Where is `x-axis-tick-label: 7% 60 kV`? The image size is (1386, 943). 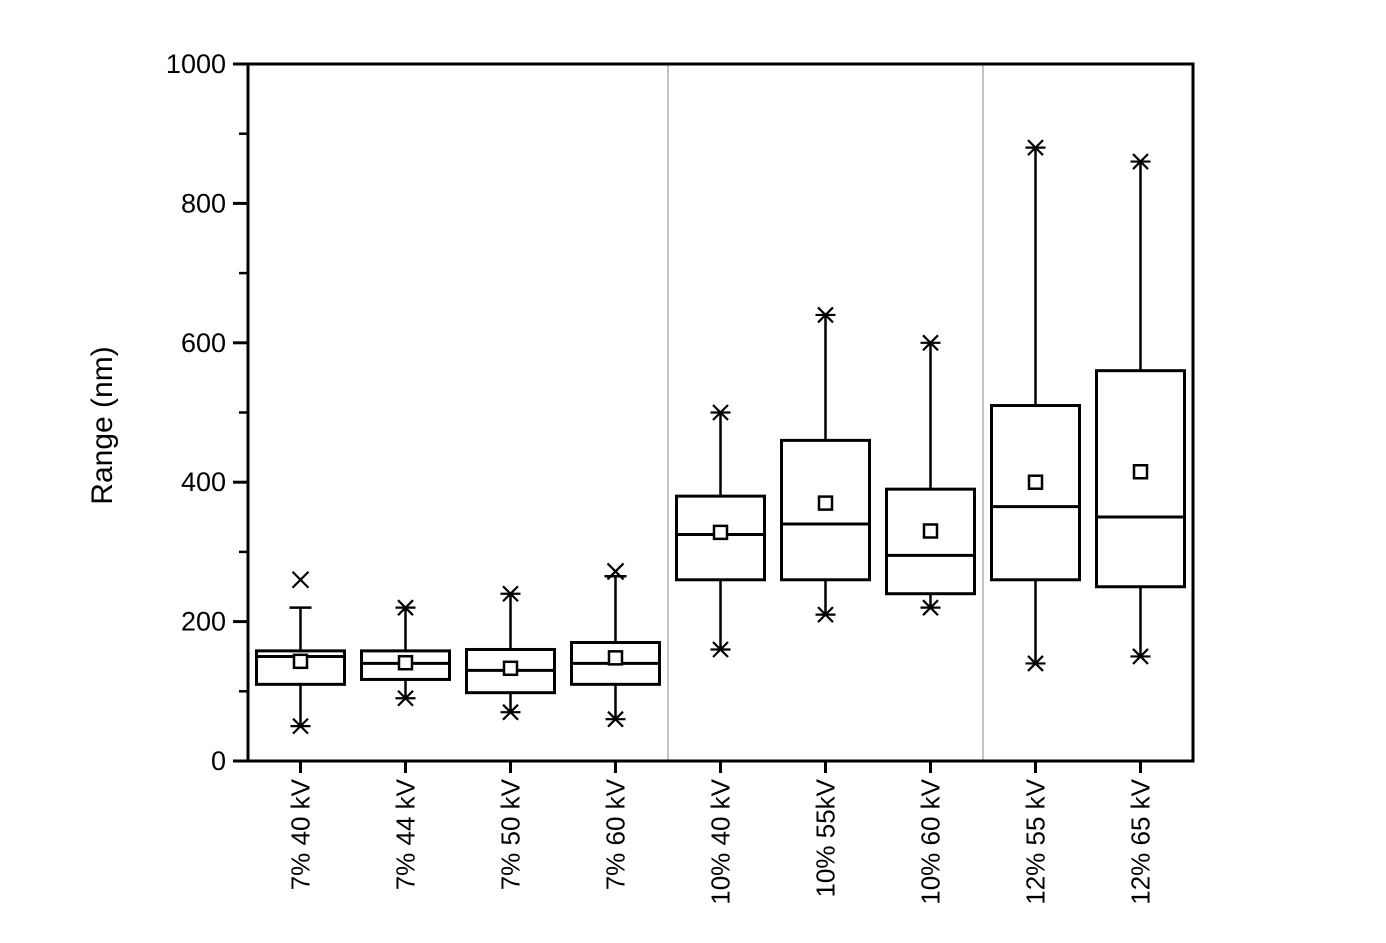 x-axis-tick-label: 7% 60 kV is located at coordinates (616, 834).